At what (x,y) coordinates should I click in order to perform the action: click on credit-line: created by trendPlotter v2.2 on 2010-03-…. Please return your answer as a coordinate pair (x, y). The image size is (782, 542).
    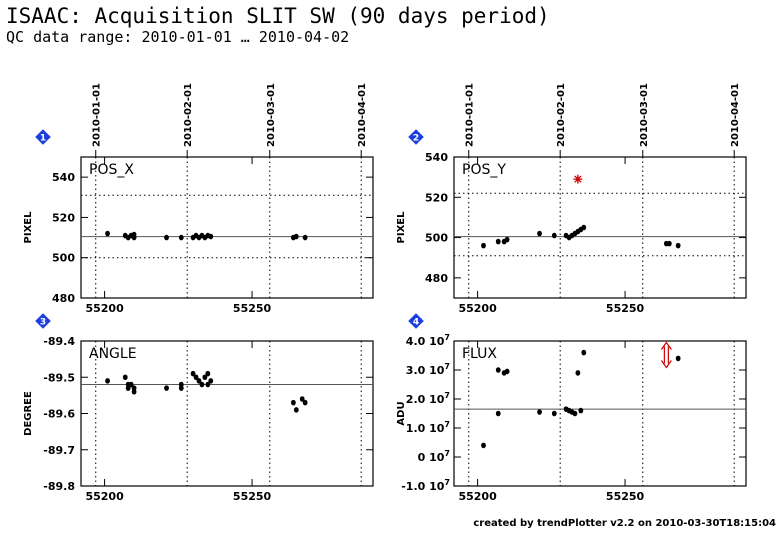
    Looking at the image, I should click on (624, 523).